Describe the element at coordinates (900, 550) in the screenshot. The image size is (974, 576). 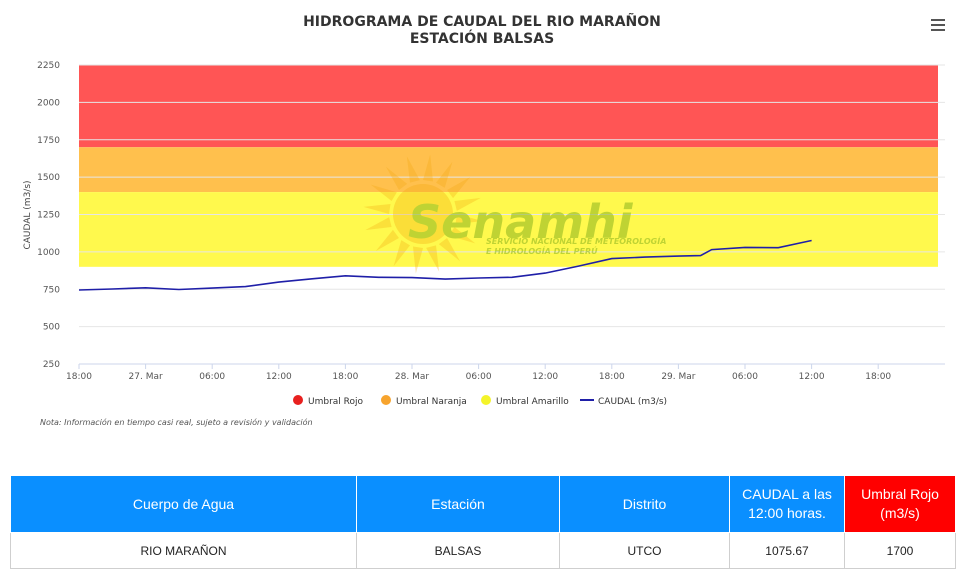
I see `cell-umbral-rojo: 1700` at that location.